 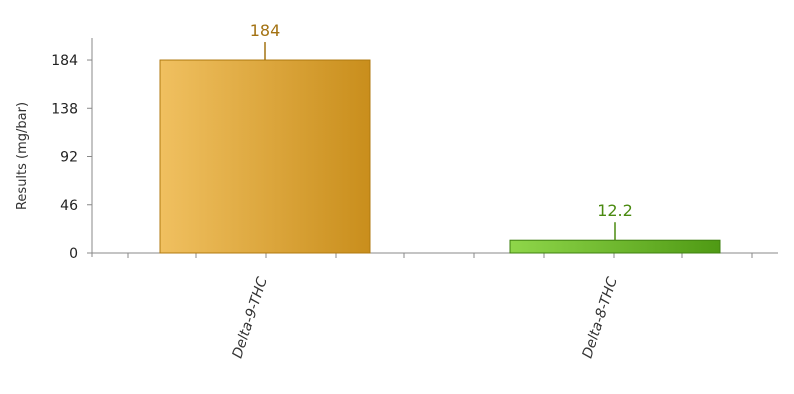 What do you see at coordinates (600, 317) in the screenshot?
I see `category-label: Delta-8-THC` at bounding box center [600, 317].